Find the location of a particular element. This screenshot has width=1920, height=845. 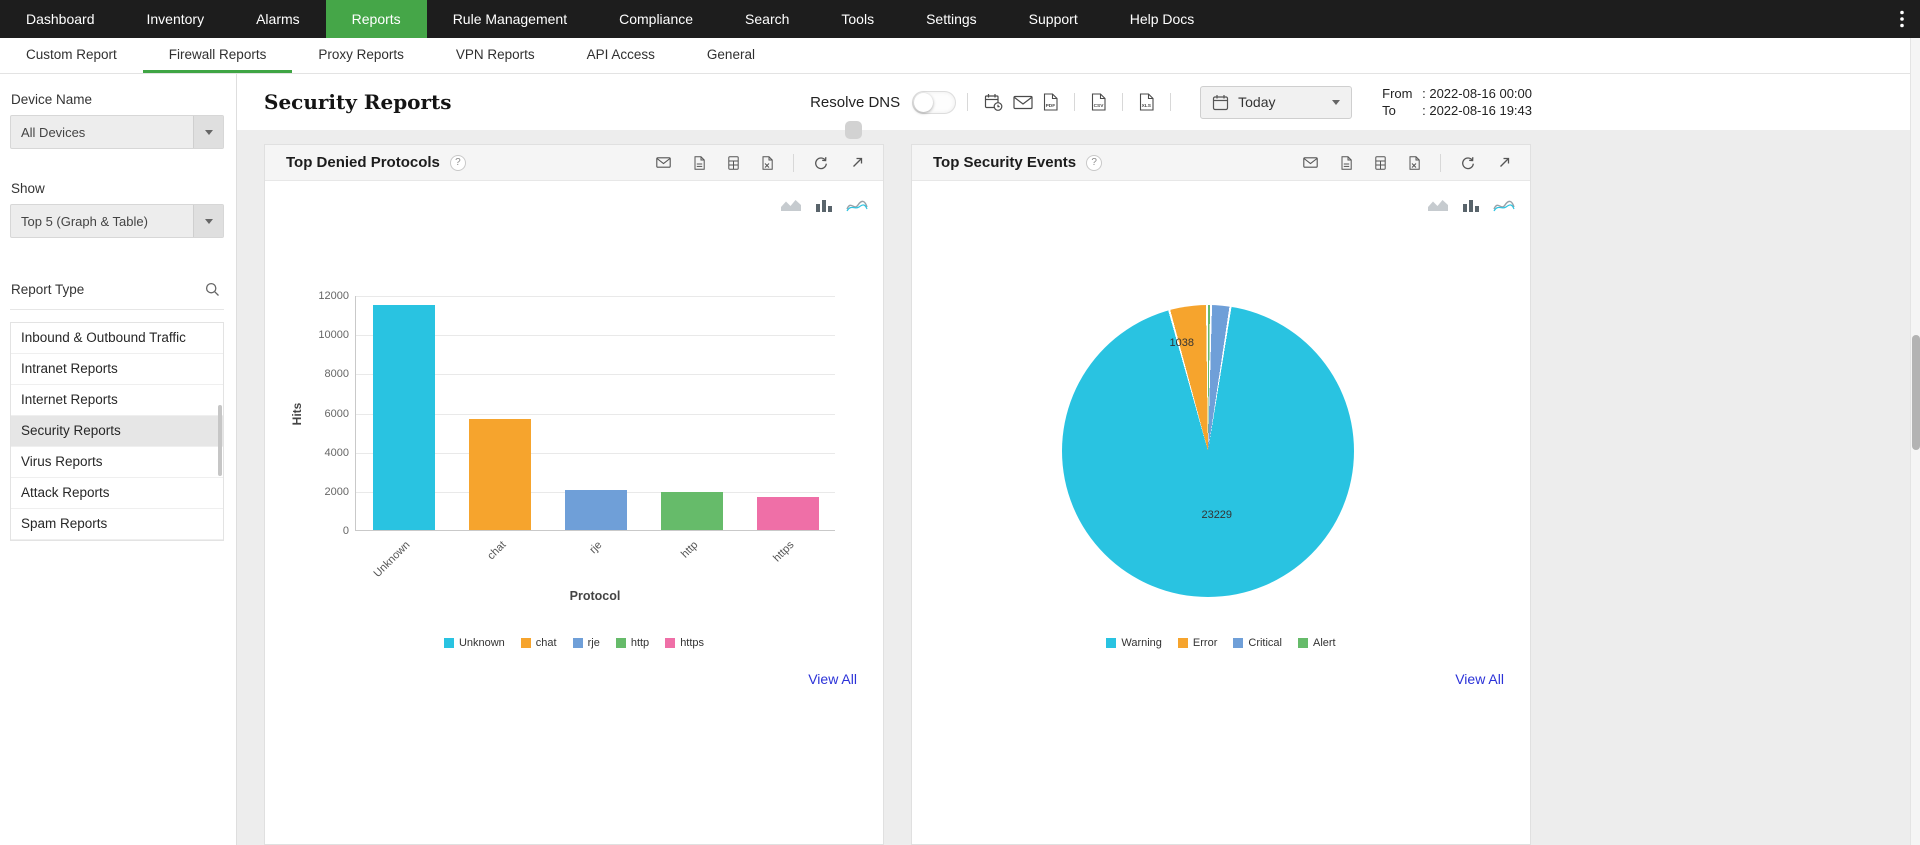

xls-export-icon: XLS is located at coordinates (1146, 102).